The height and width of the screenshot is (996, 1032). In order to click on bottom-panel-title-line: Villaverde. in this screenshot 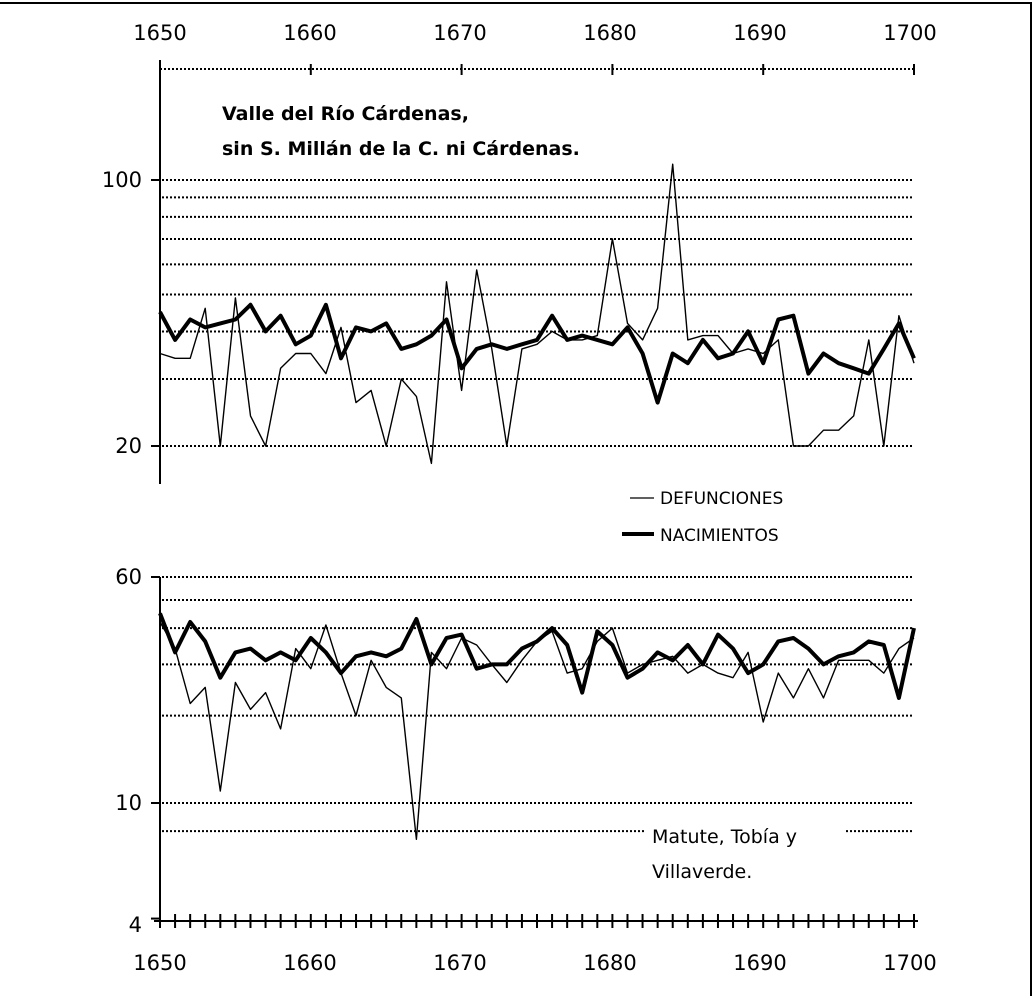, I will do `click(702, 872)`.